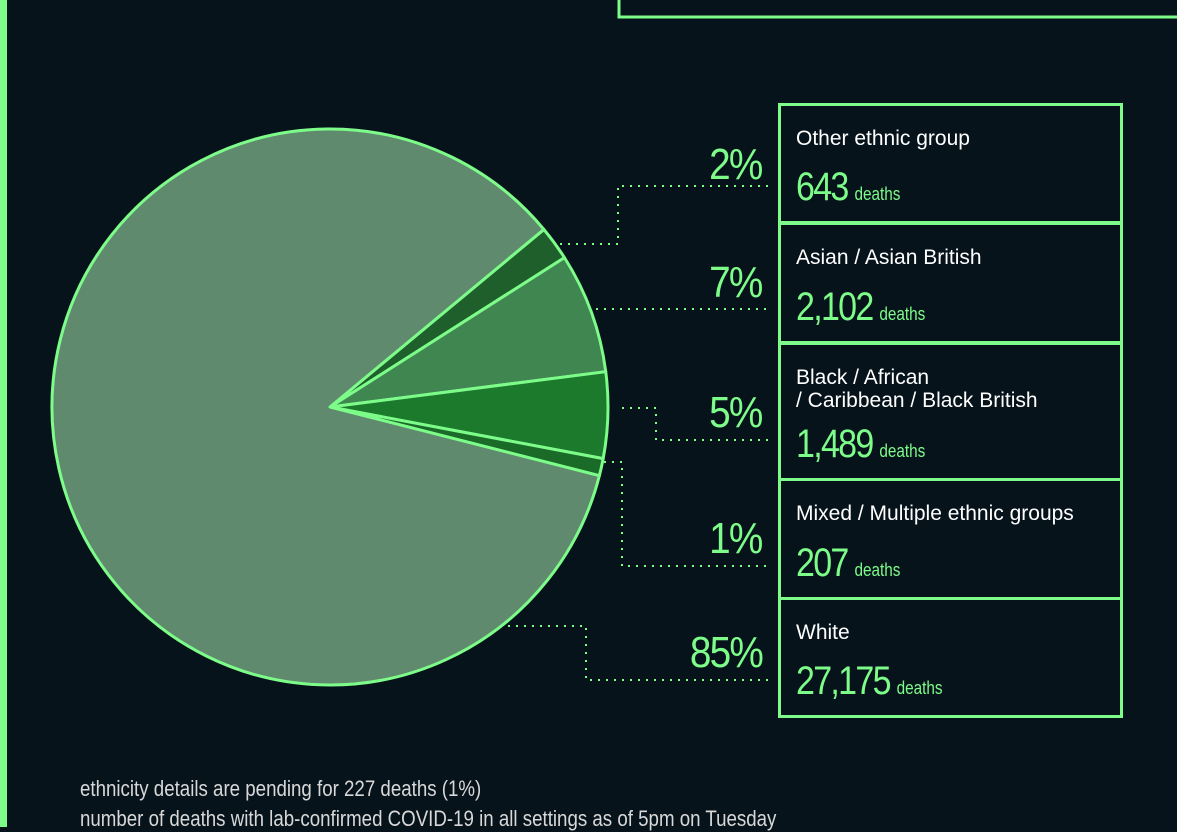 The width and height of the screenshot is (1177, 832). What do you see at coordinates (848, 187) in the screenshot?
I see `deaths-count: 643643deaths` at bounding box center [848, 187].